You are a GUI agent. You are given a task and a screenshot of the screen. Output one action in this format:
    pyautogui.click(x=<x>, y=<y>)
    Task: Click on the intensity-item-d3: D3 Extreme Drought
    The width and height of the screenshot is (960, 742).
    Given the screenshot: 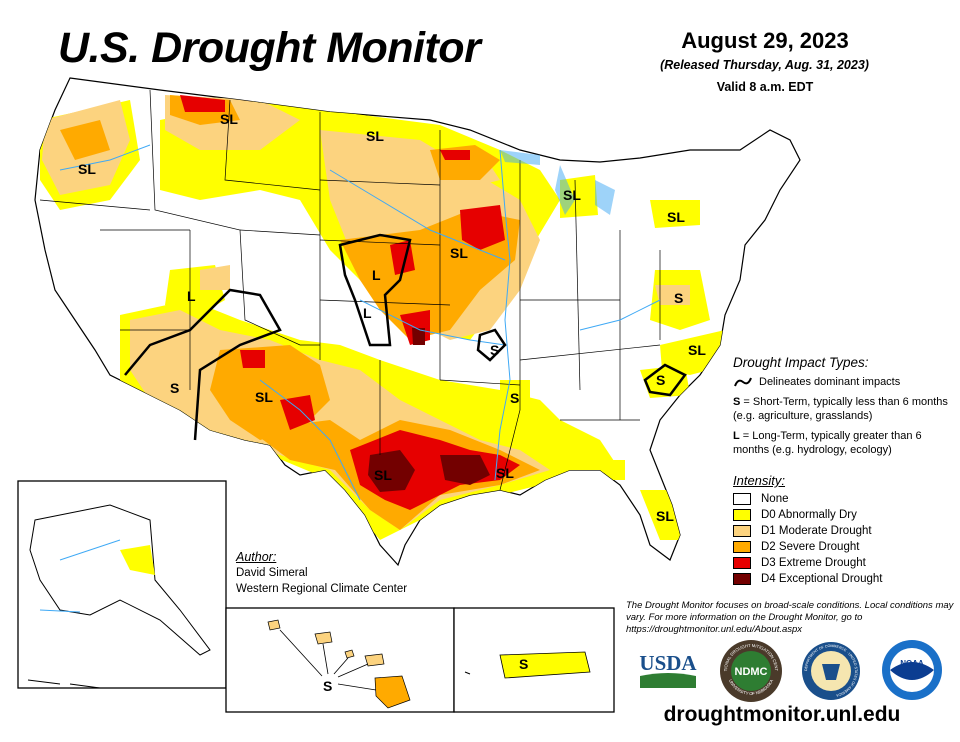 What is the action you would take?
    pyautogui.click(x=845, y=563)
    